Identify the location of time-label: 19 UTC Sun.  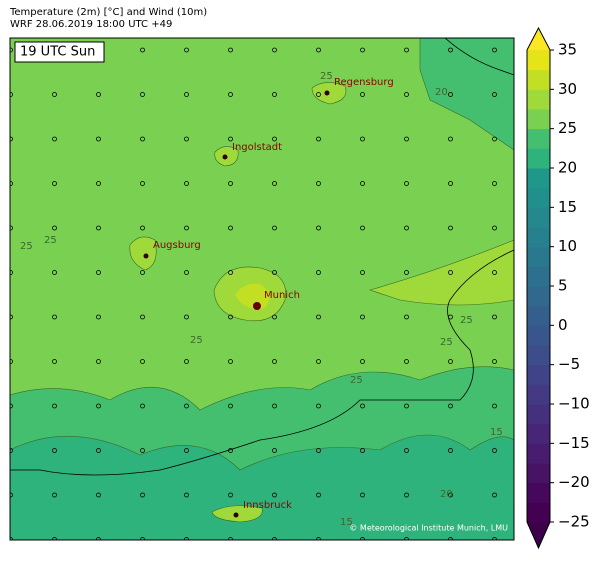
(57, 52).